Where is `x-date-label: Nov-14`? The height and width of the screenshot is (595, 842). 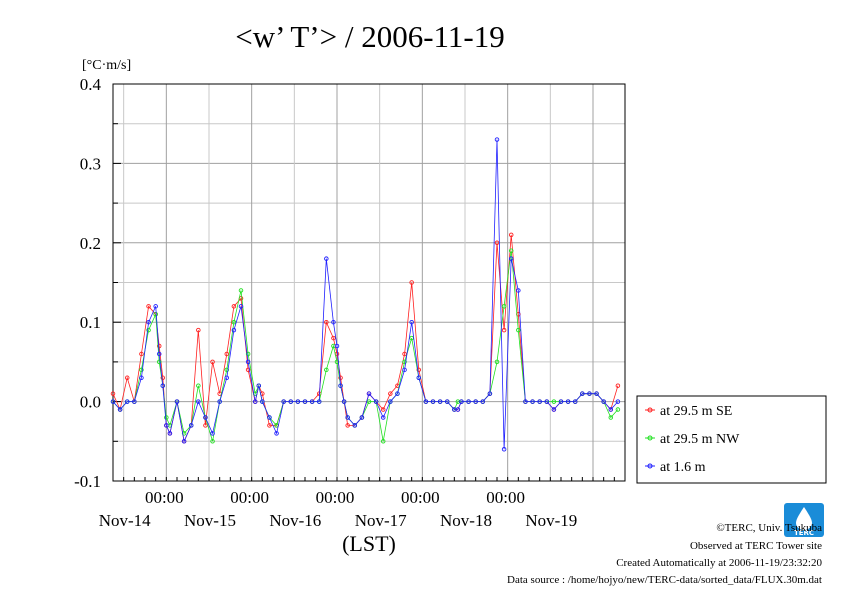
x-date-label: Nov-14 is located at coordinates (125, 520).